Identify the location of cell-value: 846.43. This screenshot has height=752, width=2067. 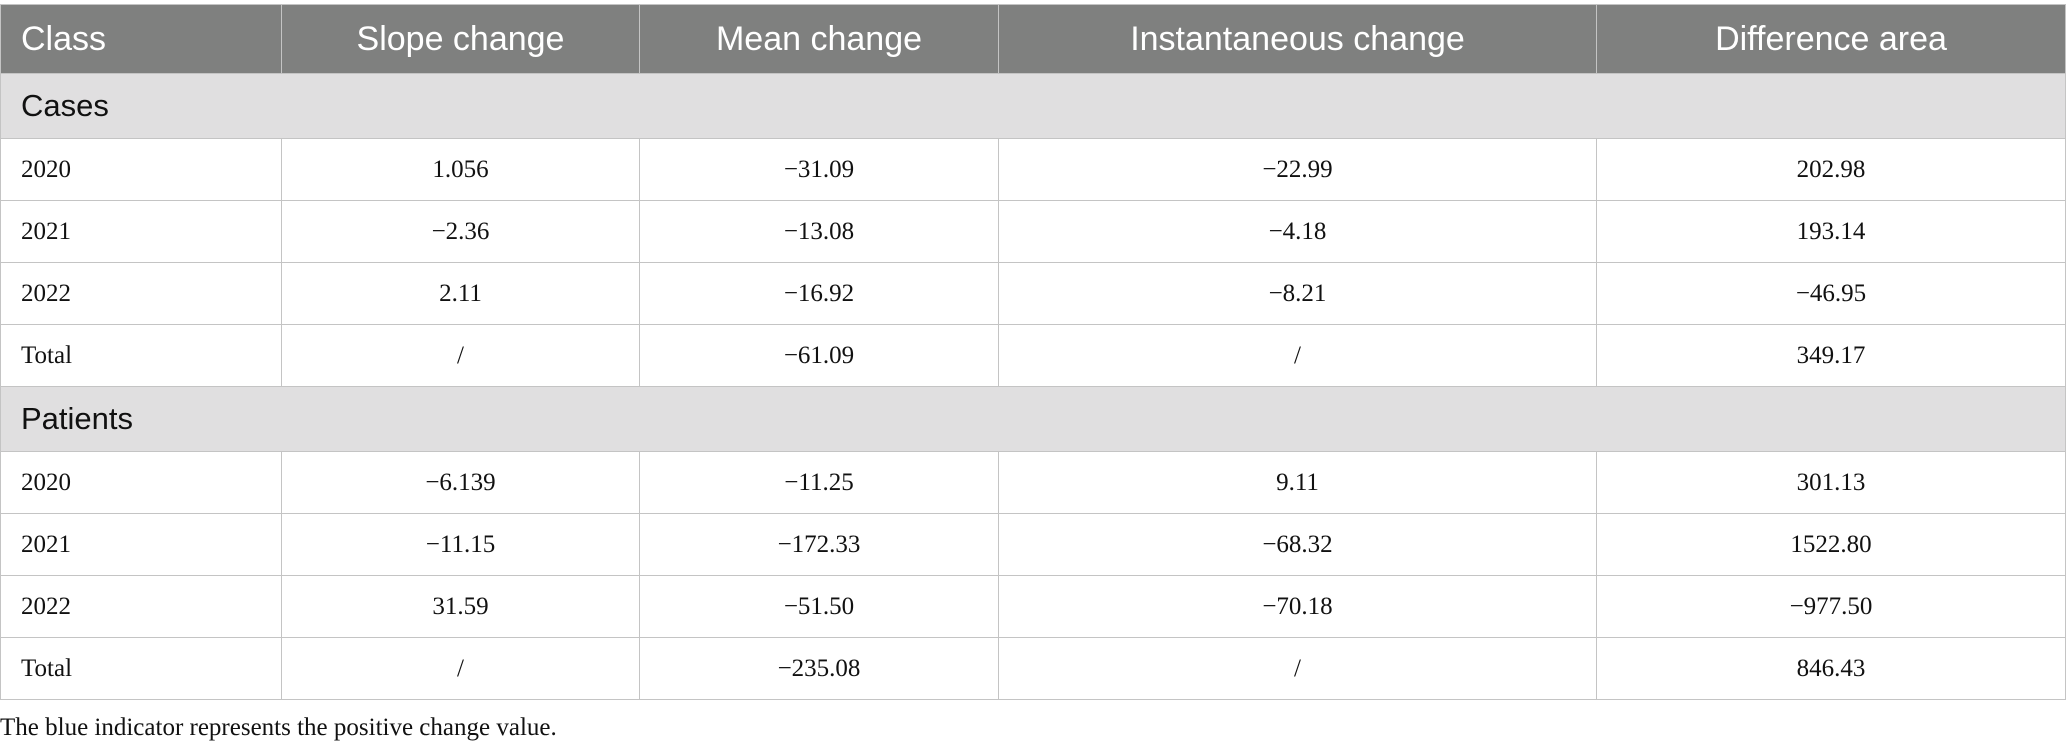
(1831, 668).